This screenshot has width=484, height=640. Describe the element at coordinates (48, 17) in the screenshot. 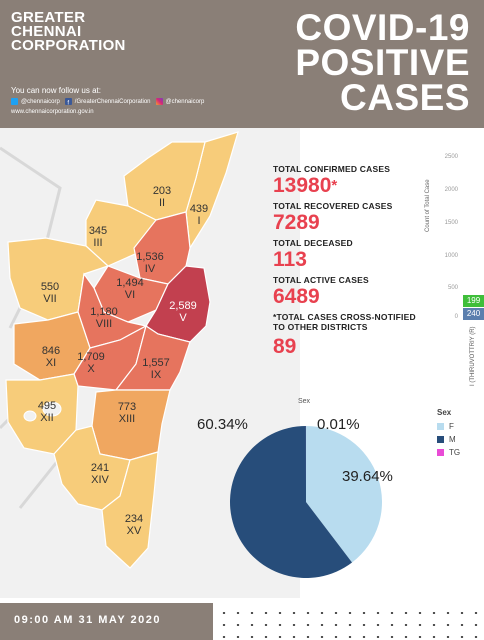

I see `org-line-1: GREATER` at that location.